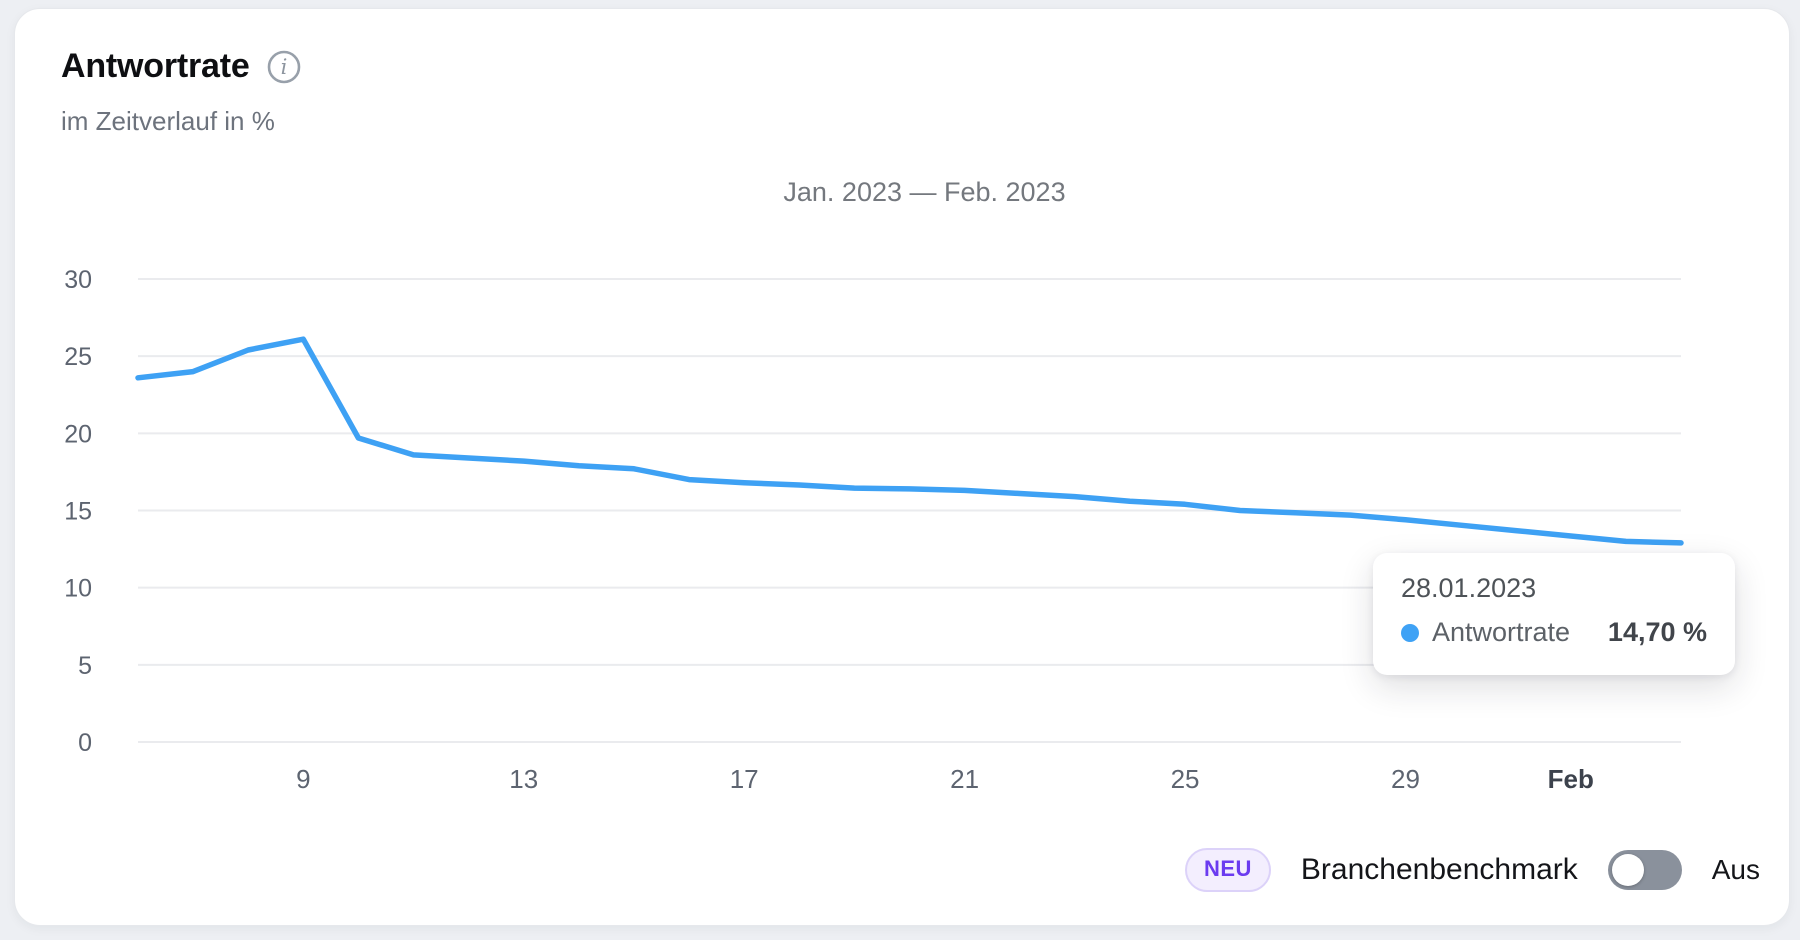 The height and width of the screenshot is (940, 1800). What do you see at coordinates (78, 357) in the screenshot?
I see `y-tick-label: 25` at bounding box center [78, 357].